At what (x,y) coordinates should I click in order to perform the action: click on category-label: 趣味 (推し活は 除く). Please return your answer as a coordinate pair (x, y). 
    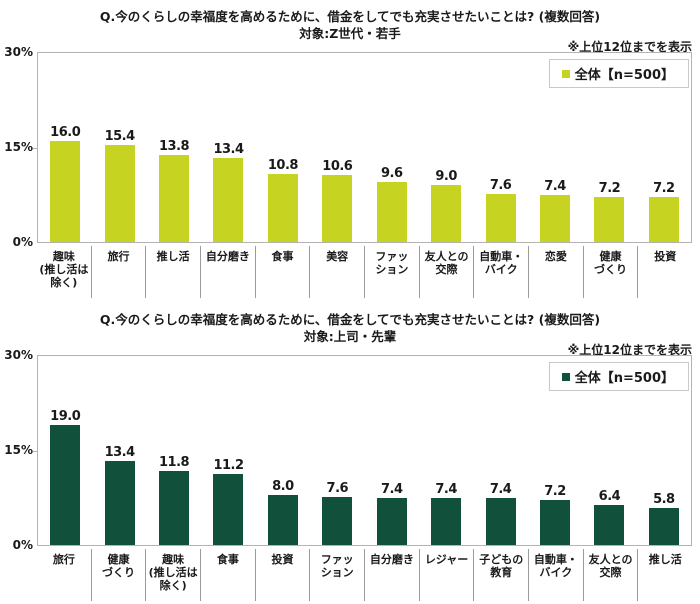
    Looking at the image, I should click on (64, 269).